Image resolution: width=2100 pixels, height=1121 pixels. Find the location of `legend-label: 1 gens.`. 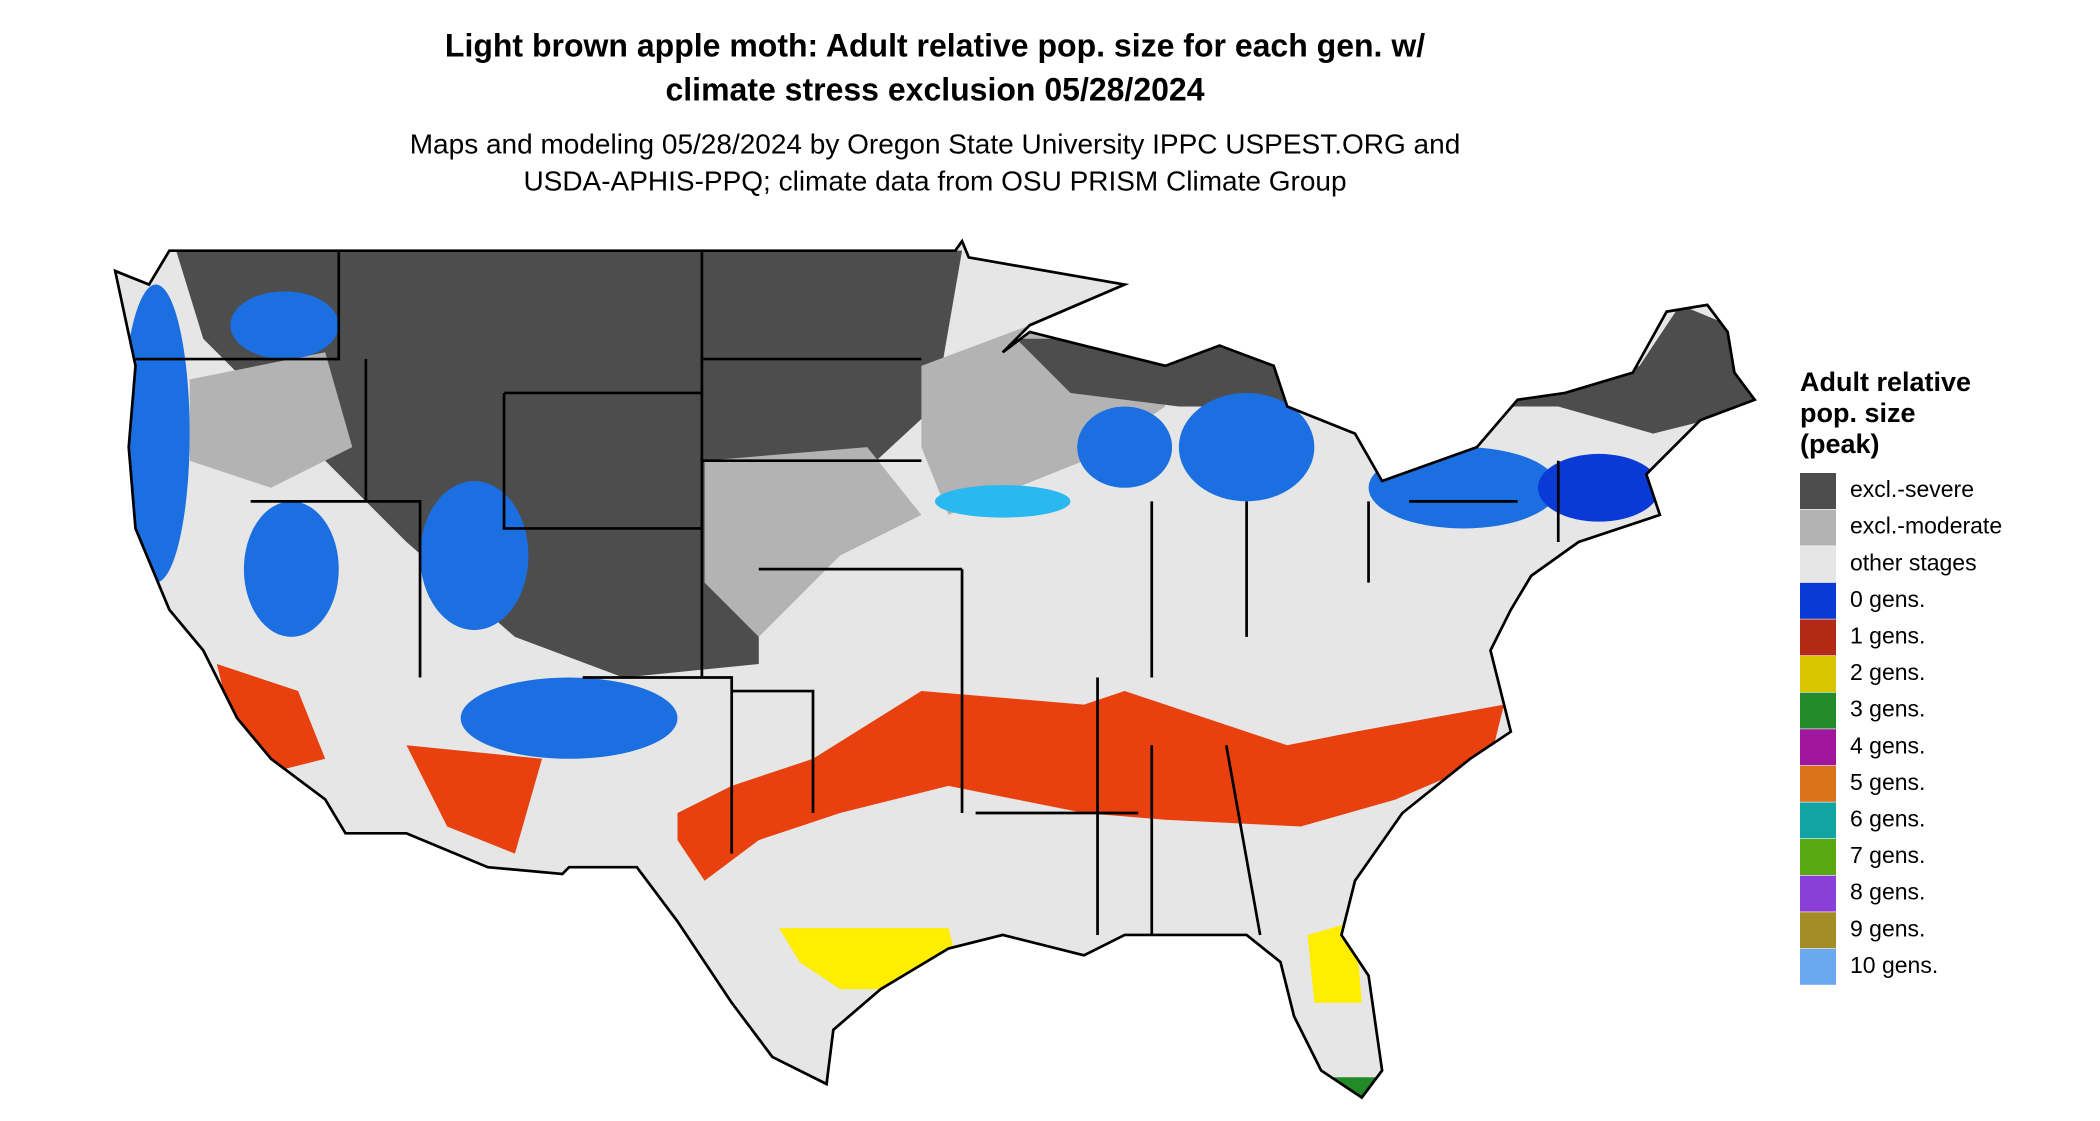

legend-label: 1 gens. is located at coordinates (1887, 635).